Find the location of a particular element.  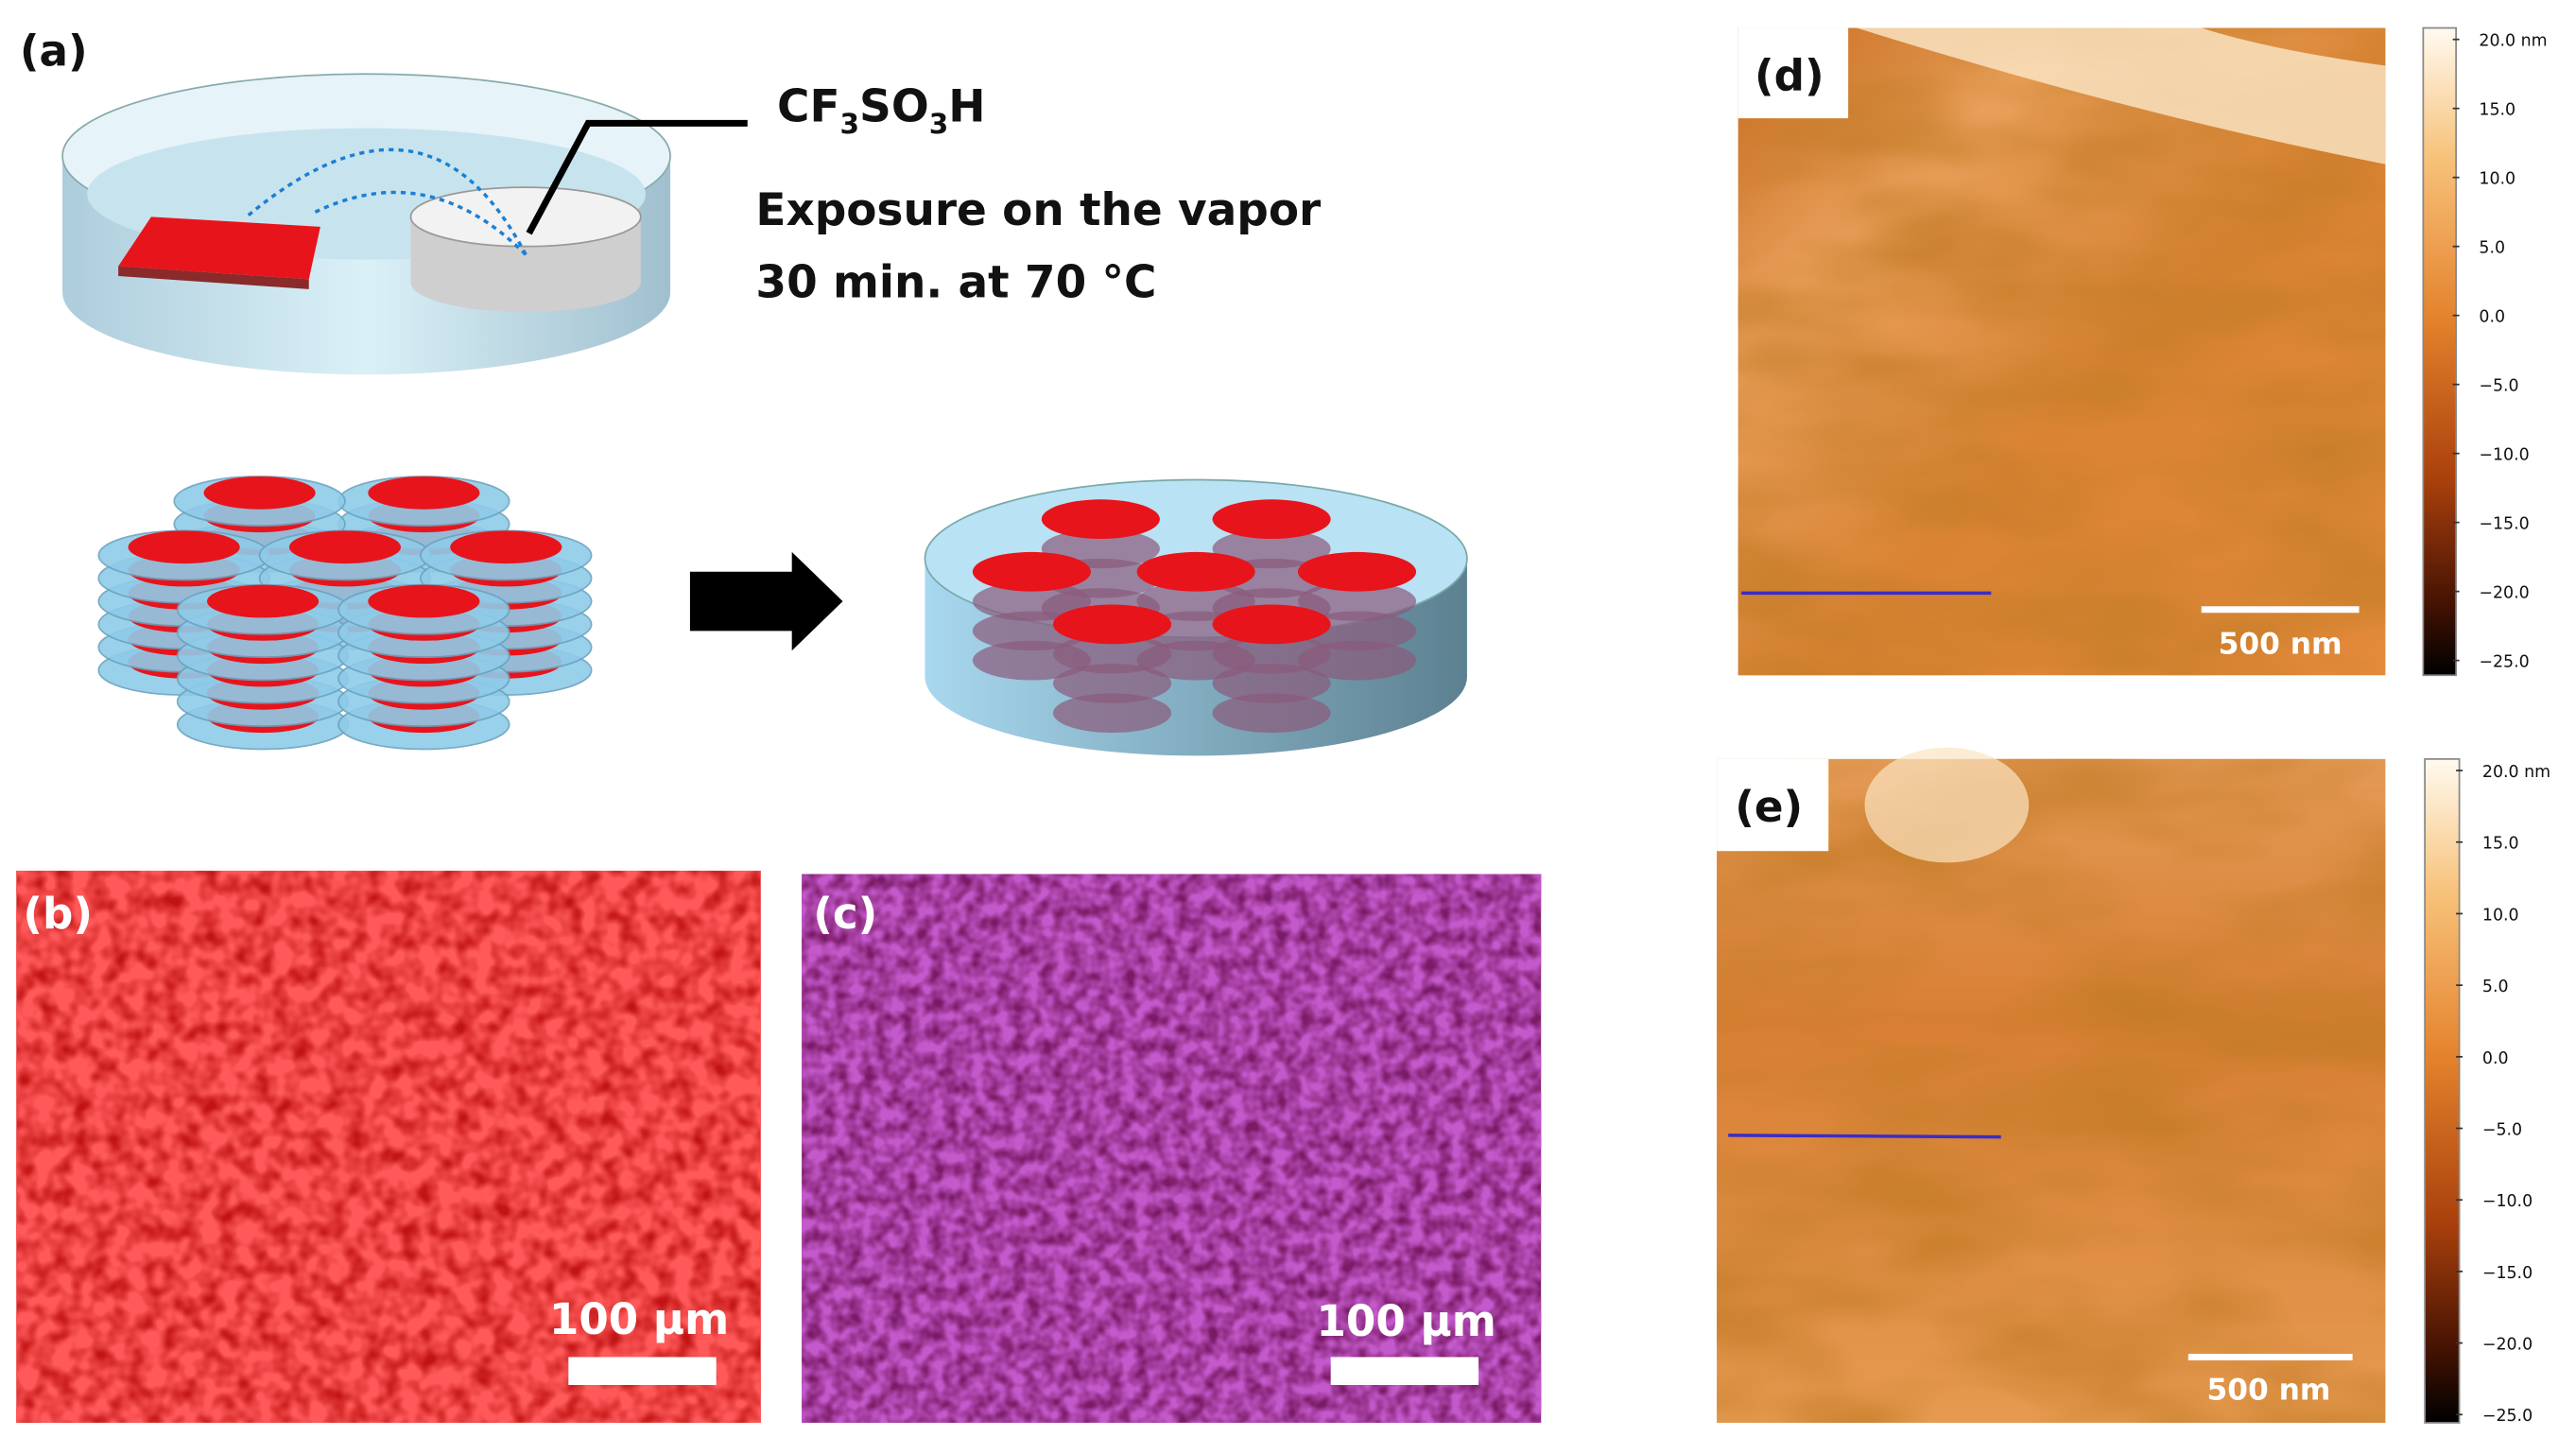

dish is located at coordinates (404, 224).